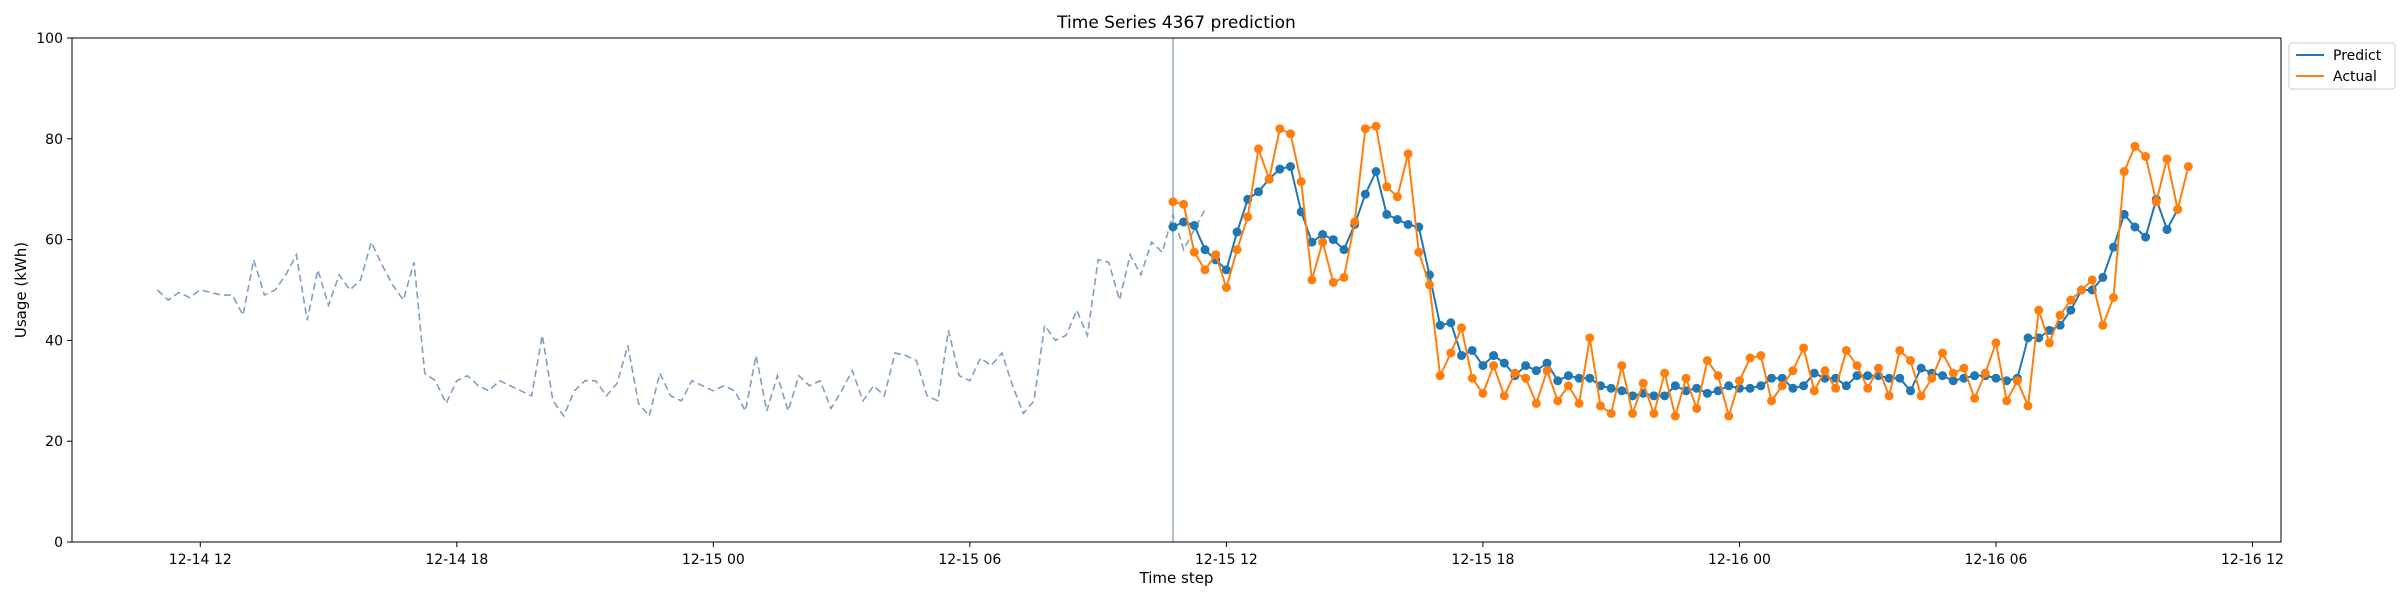 The height and width of the screenshot is (604, 2400). I want to click on x-tick-label: 12-14 18, so click(456, 560).